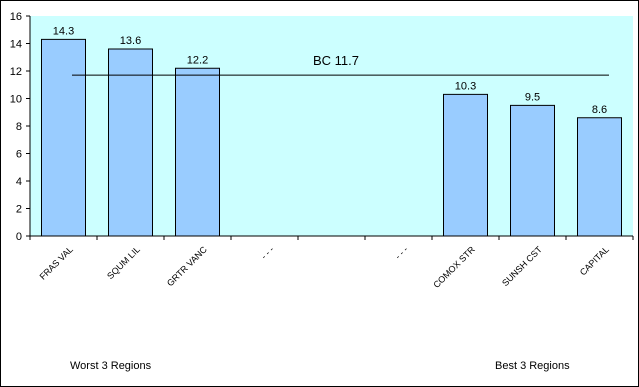  What do you see at coordinates (454, 267) in the screenshot?
I see `x-tick-label: COMOX STR` at bounding box center [454, 267].